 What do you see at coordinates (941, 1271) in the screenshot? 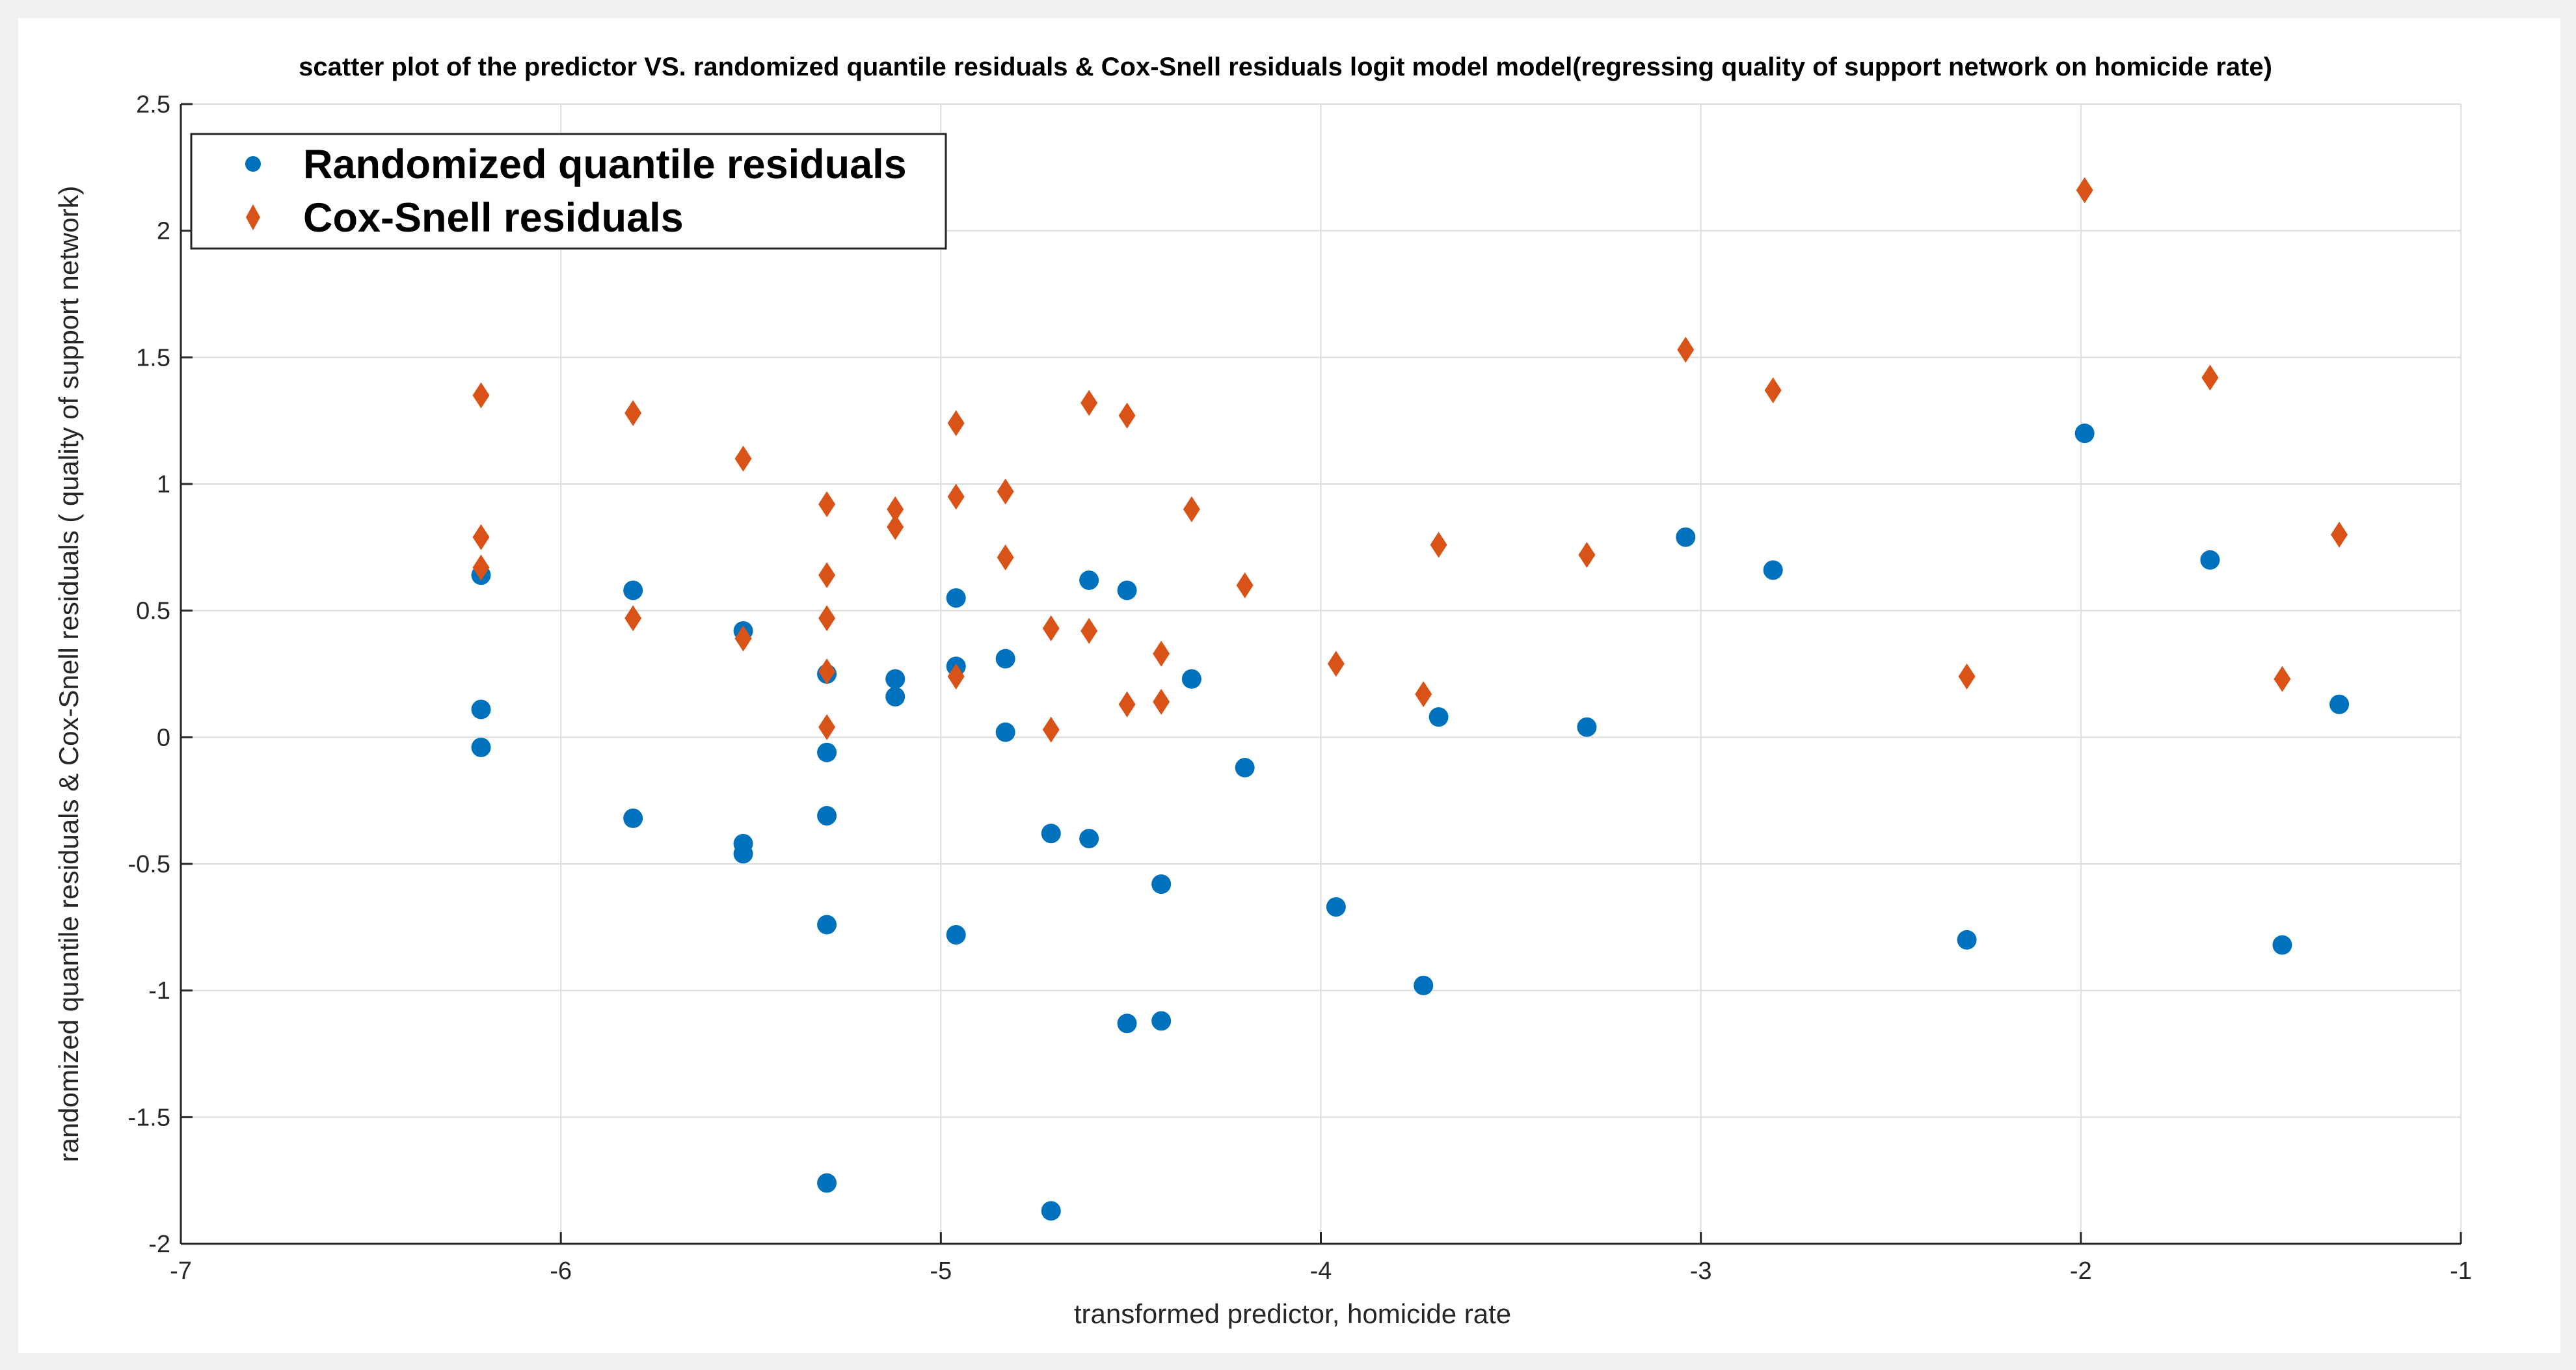
I see `x-tick-label: -5` at bounding box center [941, 1271].